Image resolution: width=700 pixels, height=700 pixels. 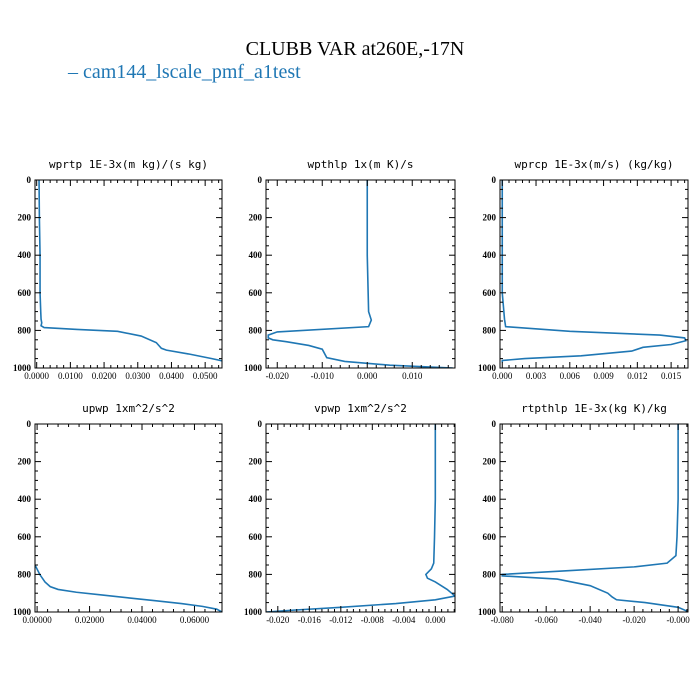 I want to click on series-line-vpwp, so click(x=360, y=518).